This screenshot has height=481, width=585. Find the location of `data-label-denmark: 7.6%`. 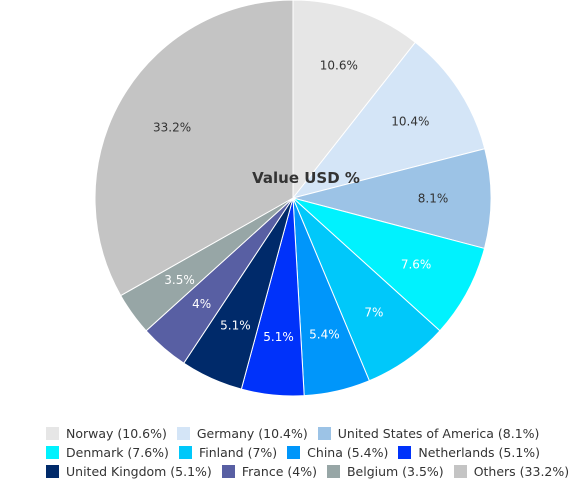

data-label-denmark: 7.6% is located at coordinates (416, 265).